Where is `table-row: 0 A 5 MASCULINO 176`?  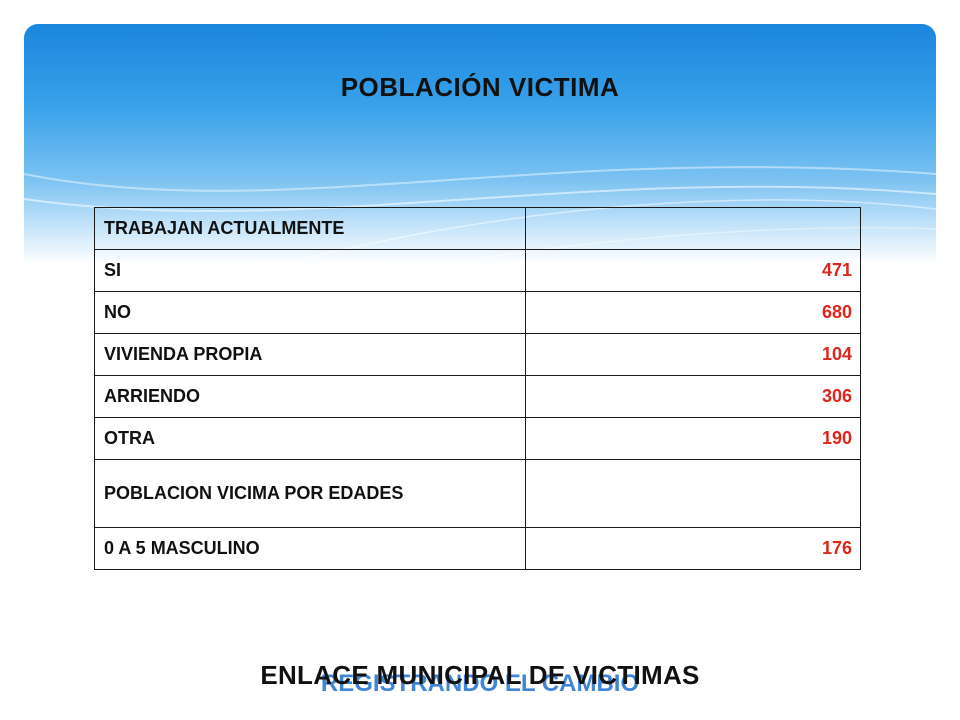
table-row: 0 A 5 MASCULINO 176 is located at coordinates (477, 548).